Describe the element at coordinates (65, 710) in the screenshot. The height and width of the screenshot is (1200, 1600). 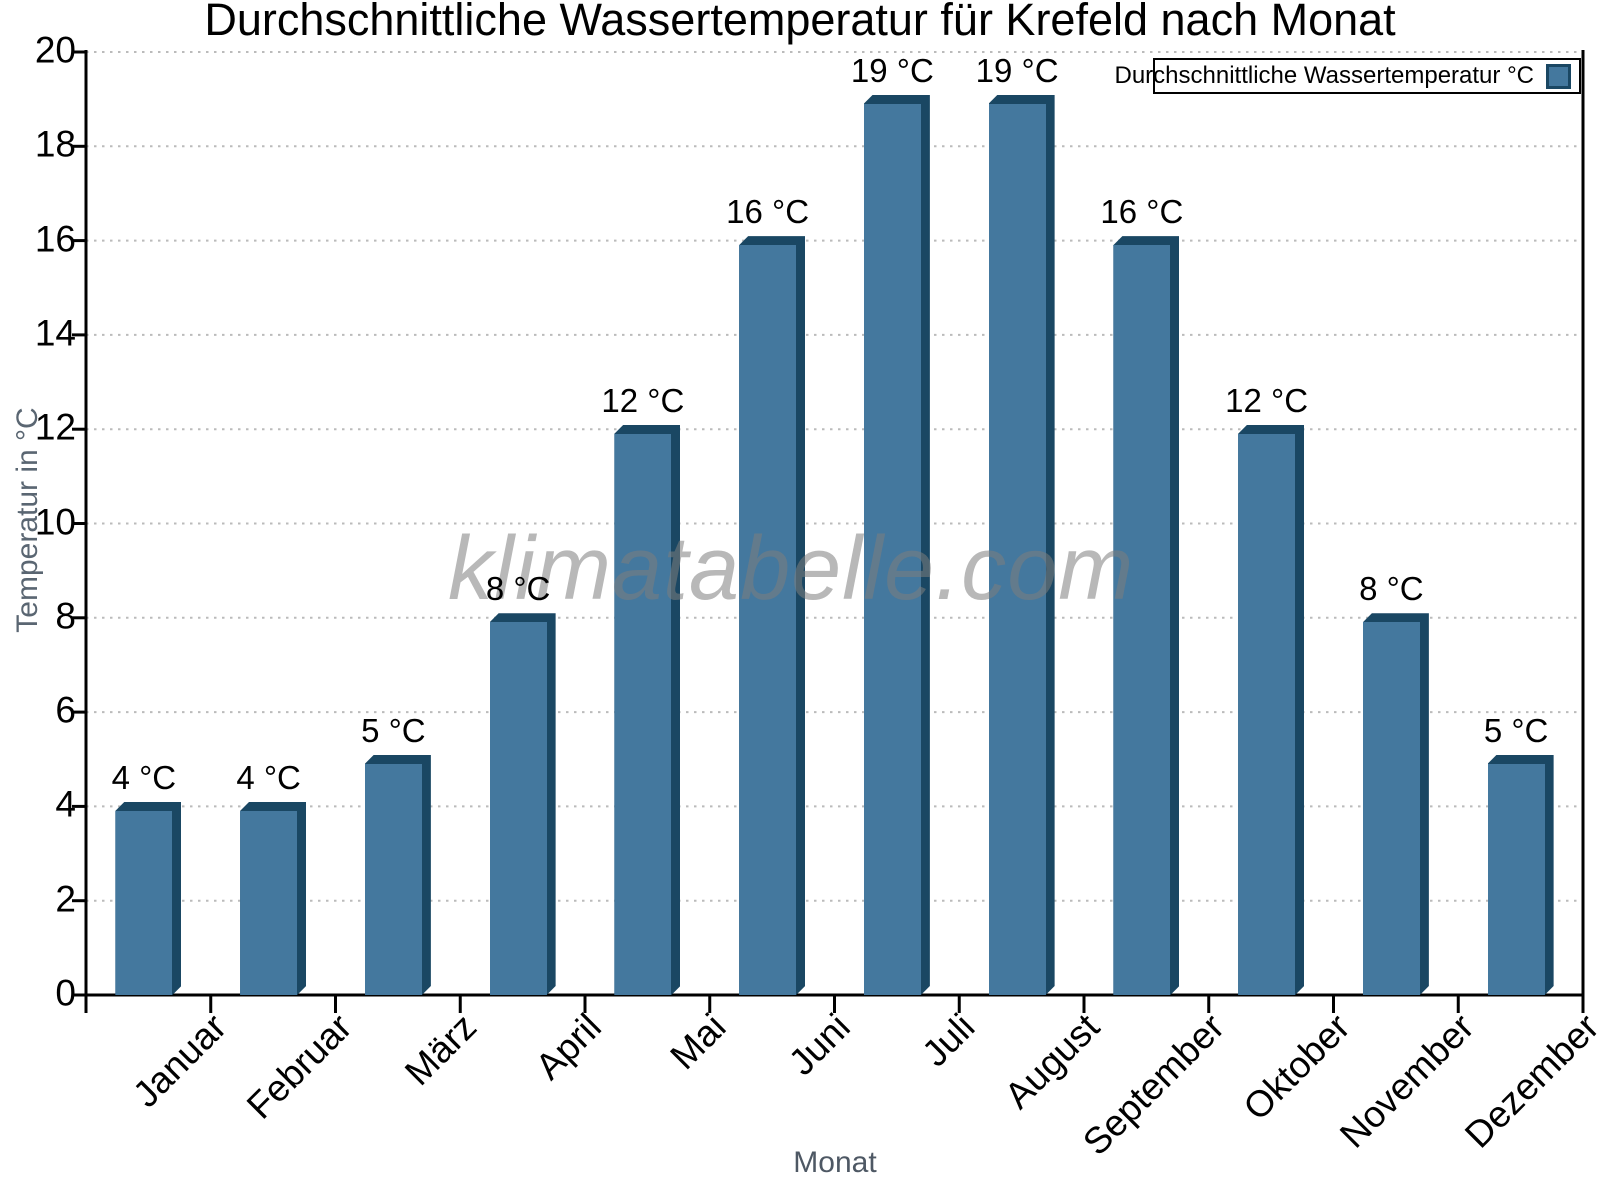
I see `y-tick-label: 6` at that location.